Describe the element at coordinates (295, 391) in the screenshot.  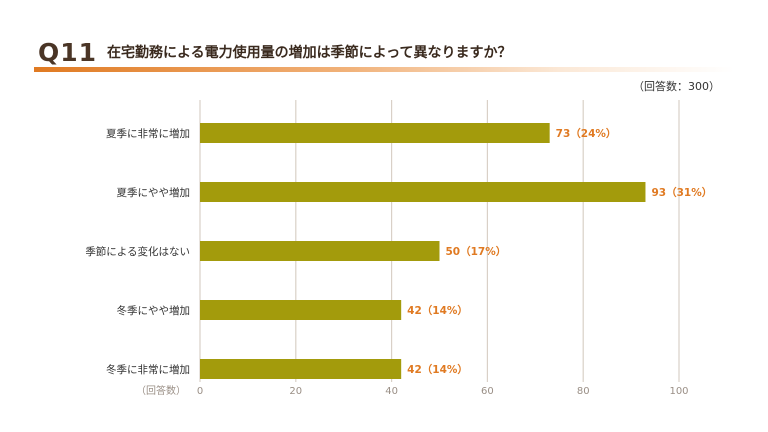
I see `x-tick-label: 20` at that location.